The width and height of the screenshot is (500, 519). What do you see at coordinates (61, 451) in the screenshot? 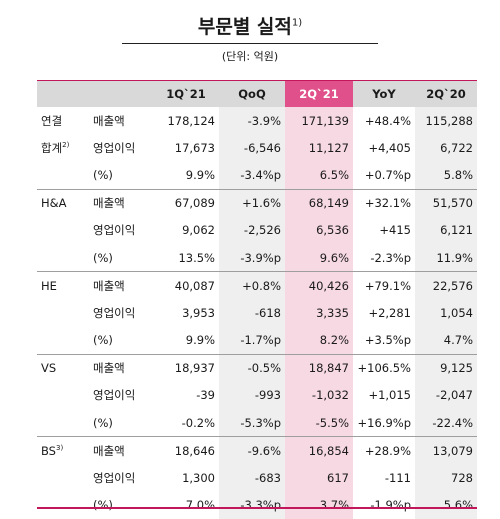
I see `segment-cell: BS3)` at bounding box center [61, 451].